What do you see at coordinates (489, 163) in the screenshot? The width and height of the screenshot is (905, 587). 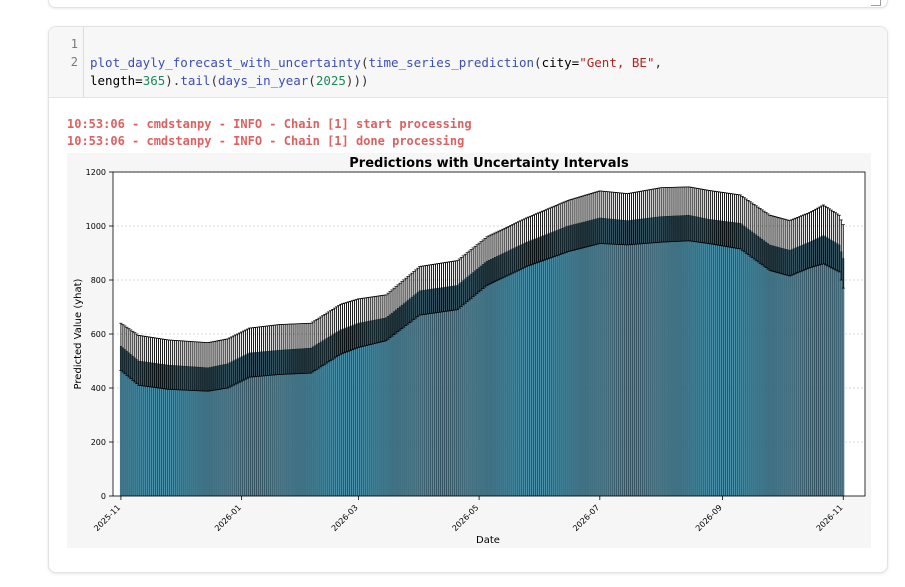 I see `chart-title: Predictions with Uncertainty Intervals` at bounding box center [489, 163].